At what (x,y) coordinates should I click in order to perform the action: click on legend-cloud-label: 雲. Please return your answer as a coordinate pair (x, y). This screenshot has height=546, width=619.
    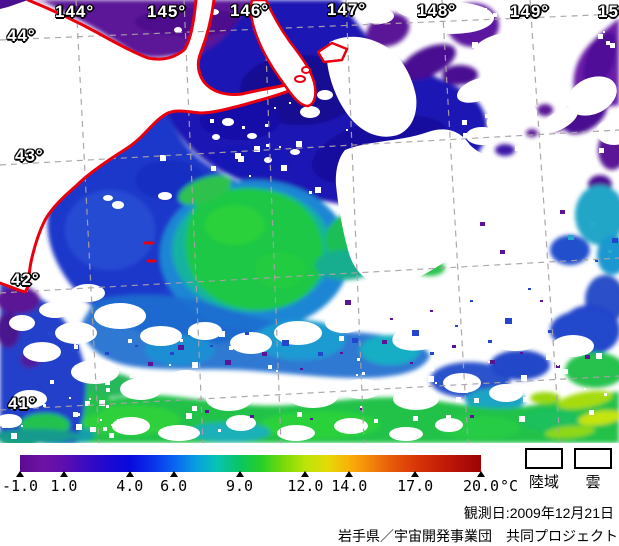
    Looking at the image, I should click on (593, 482).